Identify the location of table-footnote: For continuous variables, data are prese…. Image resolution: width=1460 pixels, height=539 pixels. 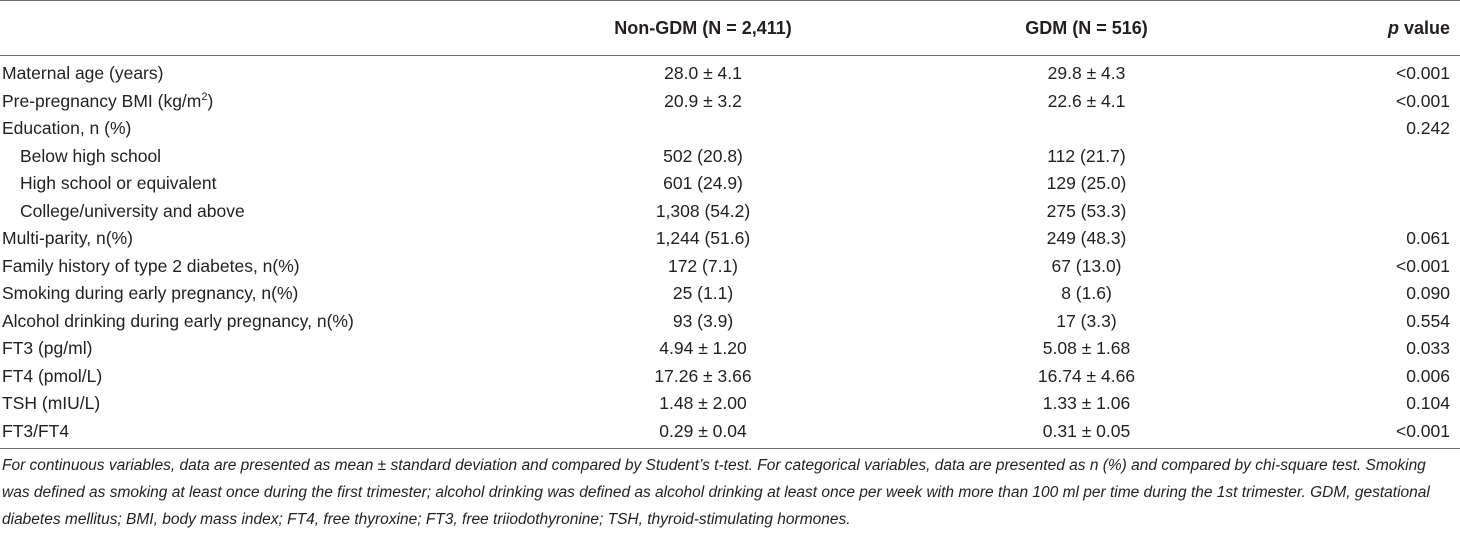
(716, 492).